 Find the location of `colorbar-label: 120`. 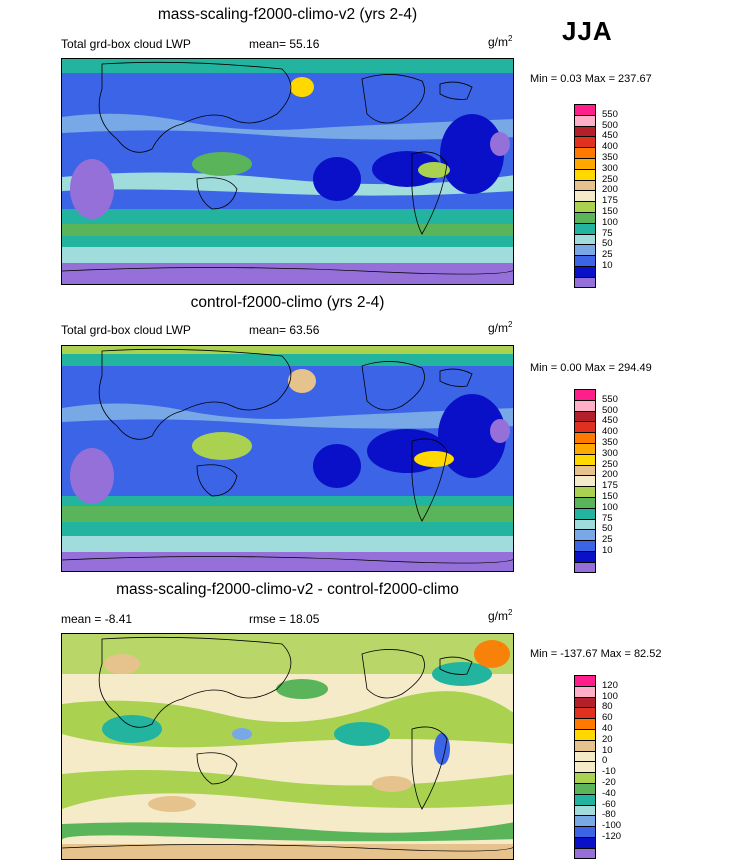

colorbar-label: 120 is located at coordinates (610, 685).